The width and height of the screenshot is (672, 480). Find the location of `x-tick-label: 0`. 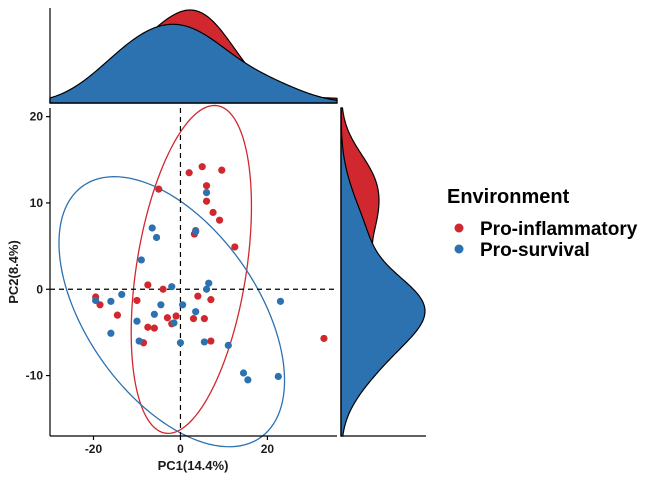

x-tick-label: 0 is located at coordinates (180, 449).